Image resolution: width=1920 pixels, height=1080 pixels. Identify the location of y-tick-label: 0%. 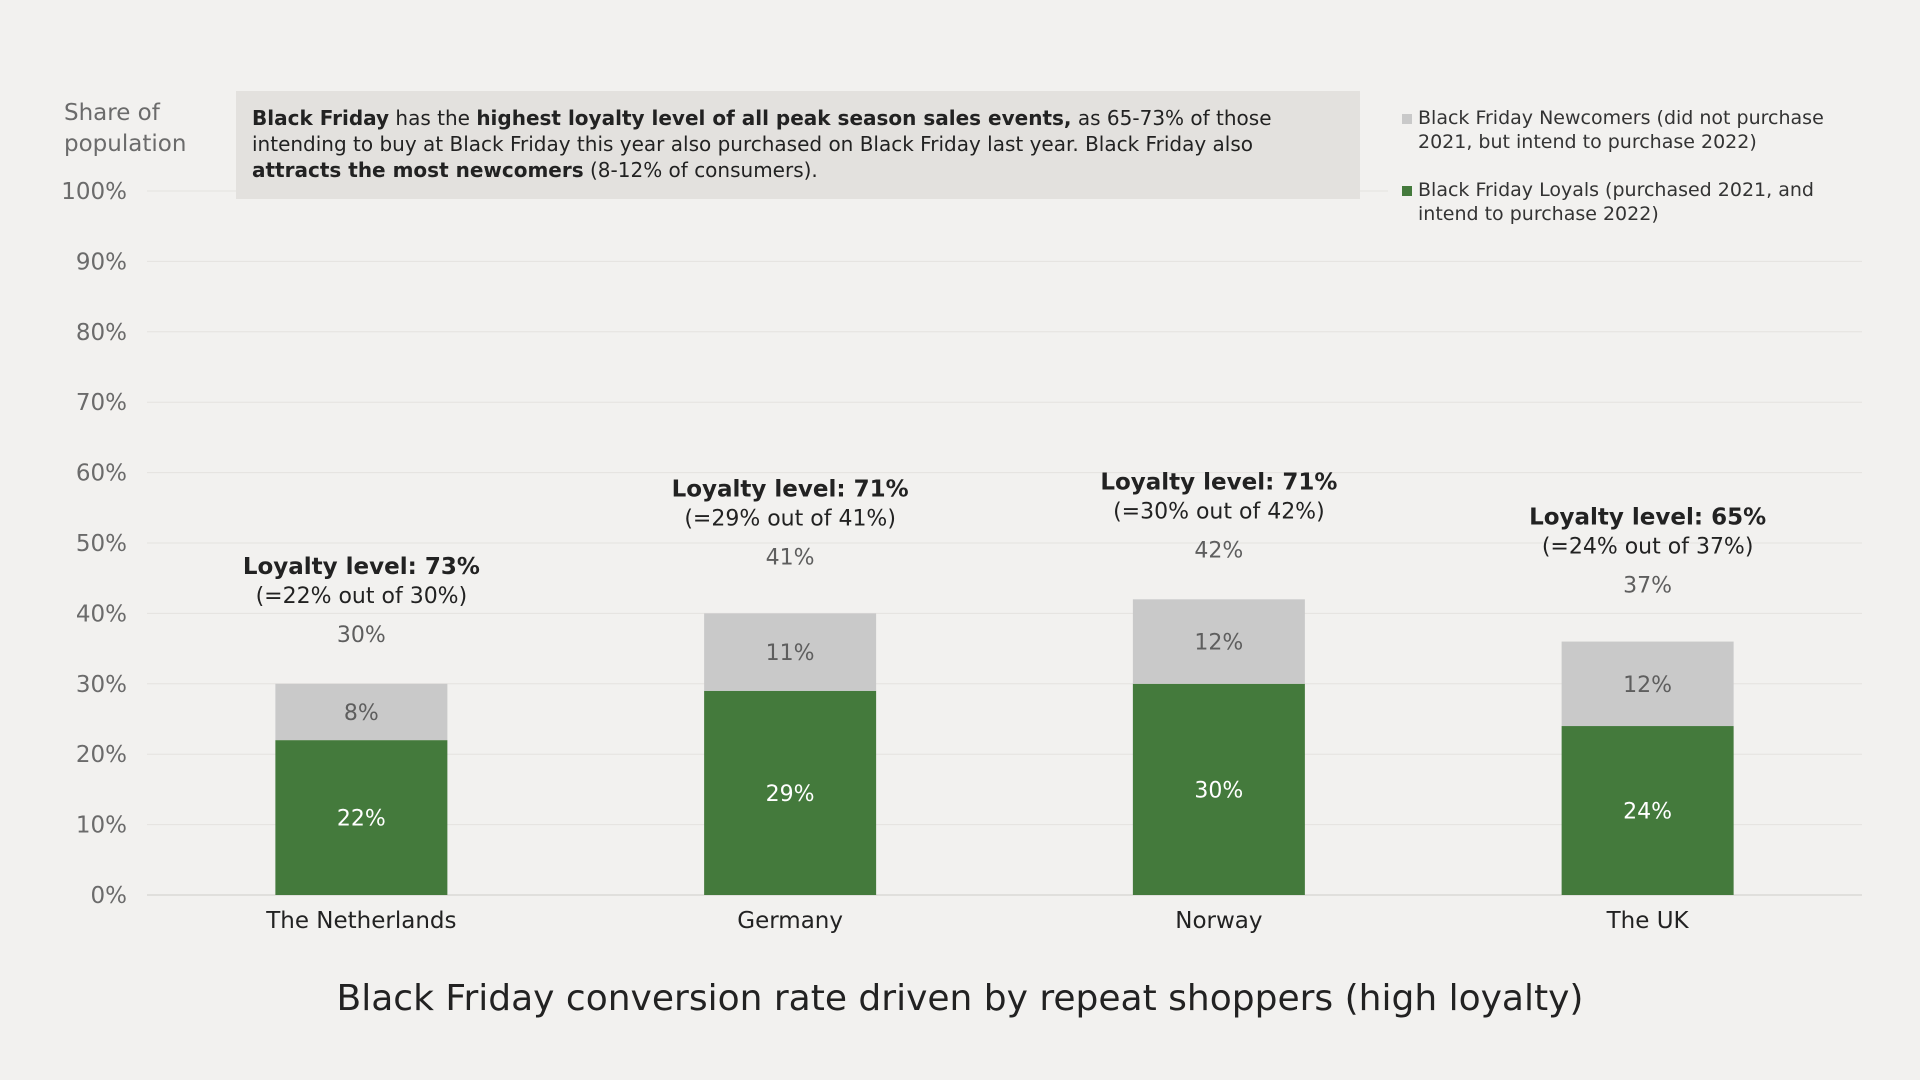
(109, 896).